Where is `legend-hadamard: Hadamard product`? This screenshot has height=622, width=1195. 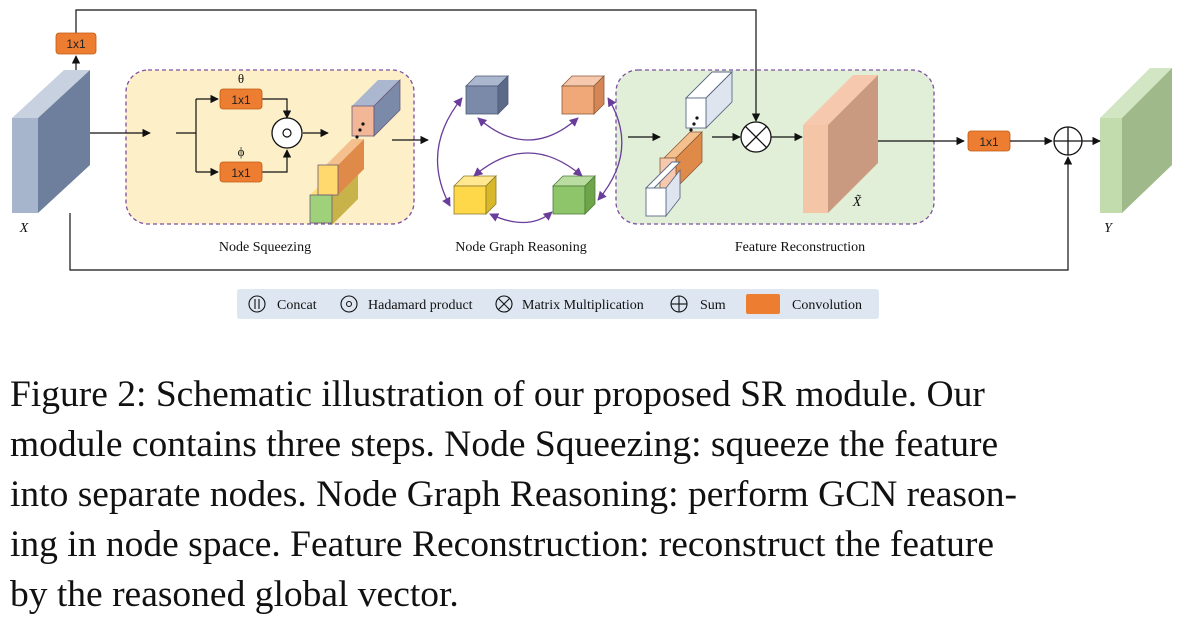 legend-hadamard: Hadamard product is located at coordinates (420, 305).